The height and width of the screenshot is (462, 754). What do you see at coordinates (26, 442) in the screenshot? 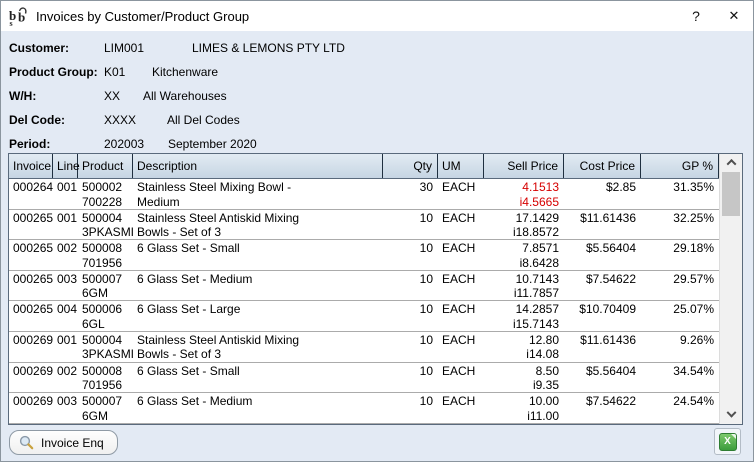
I see `magnifier-icon` at bounding box center [26, 442].